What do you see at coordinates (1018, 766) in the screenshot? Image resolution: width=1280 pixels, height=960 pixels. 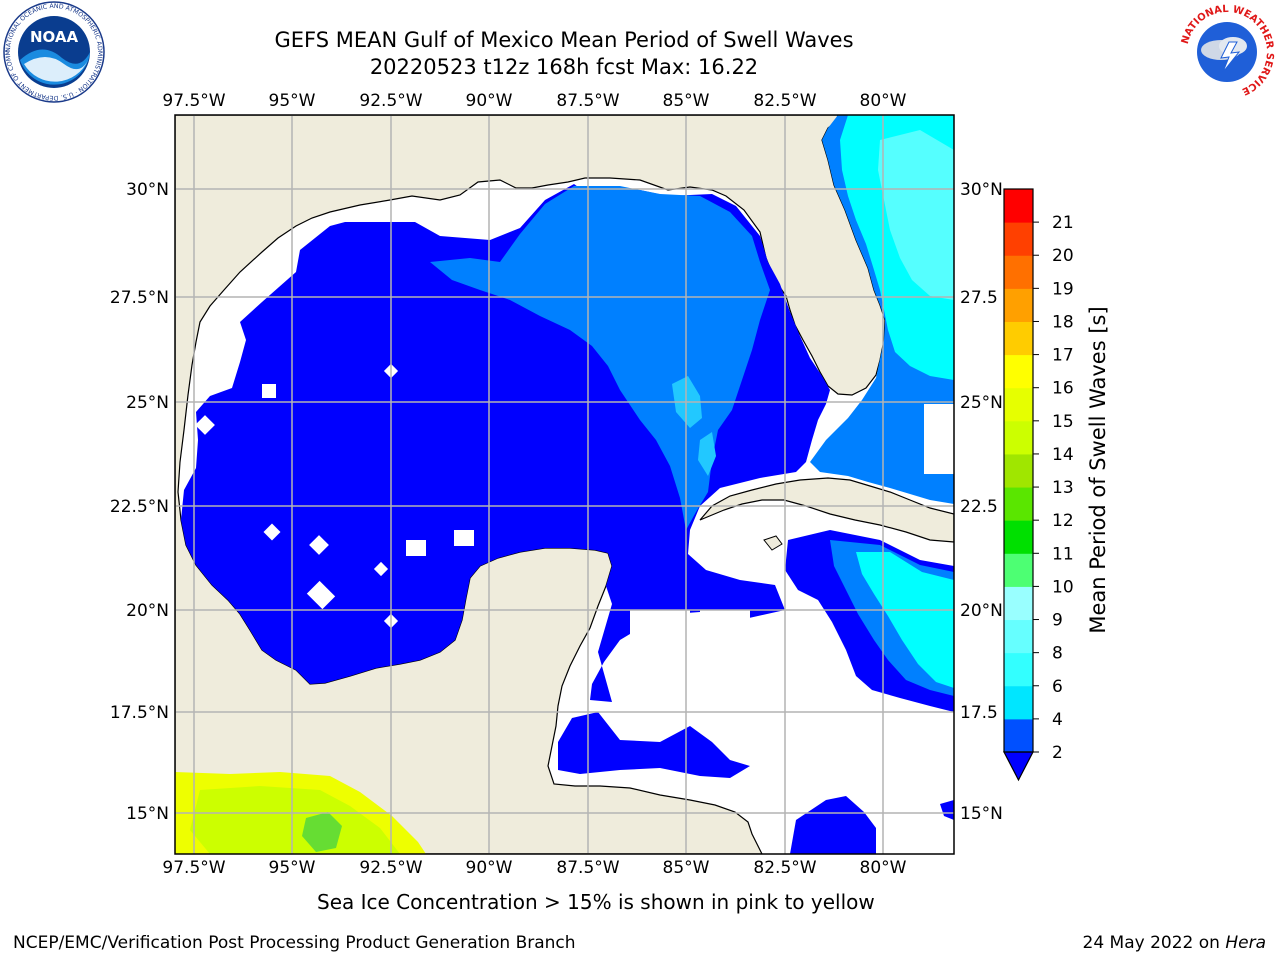 I see `colorbar-under-arrow` at bounding box center [1018, 766].